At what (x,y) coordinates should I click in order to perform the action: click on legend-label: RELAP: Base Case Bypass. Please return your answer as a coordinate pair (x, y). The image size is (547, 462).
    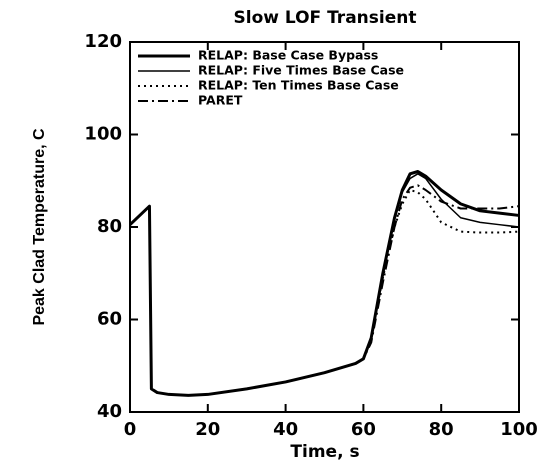
    Looking at the image, I should click on (288, 55).